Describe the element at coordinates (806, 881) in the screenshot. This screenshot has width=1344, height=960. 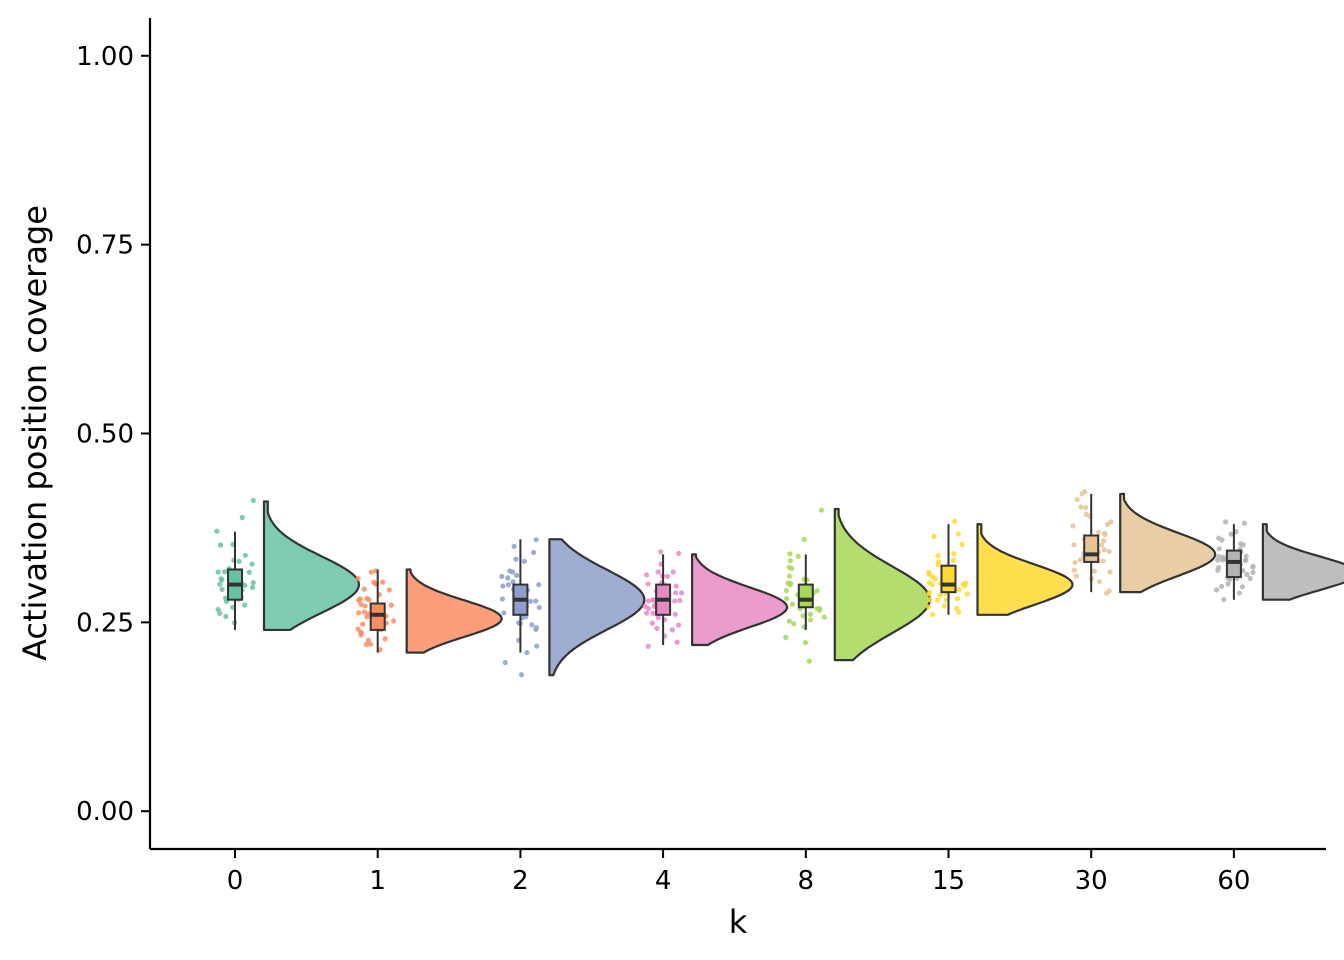
I see `x-tick-label: 8` at that location.